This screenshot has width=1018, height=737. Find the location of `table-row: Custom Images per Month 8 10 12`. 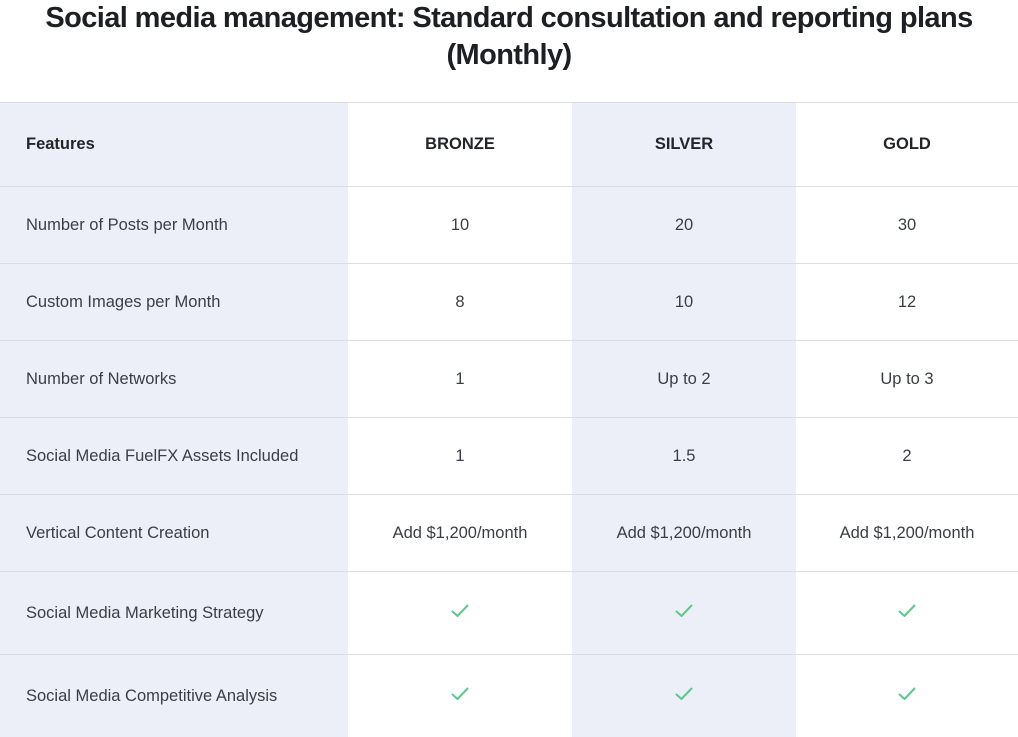

table-row: Custom Images per Month 8 10 12 is located at coordinates (509, 302).